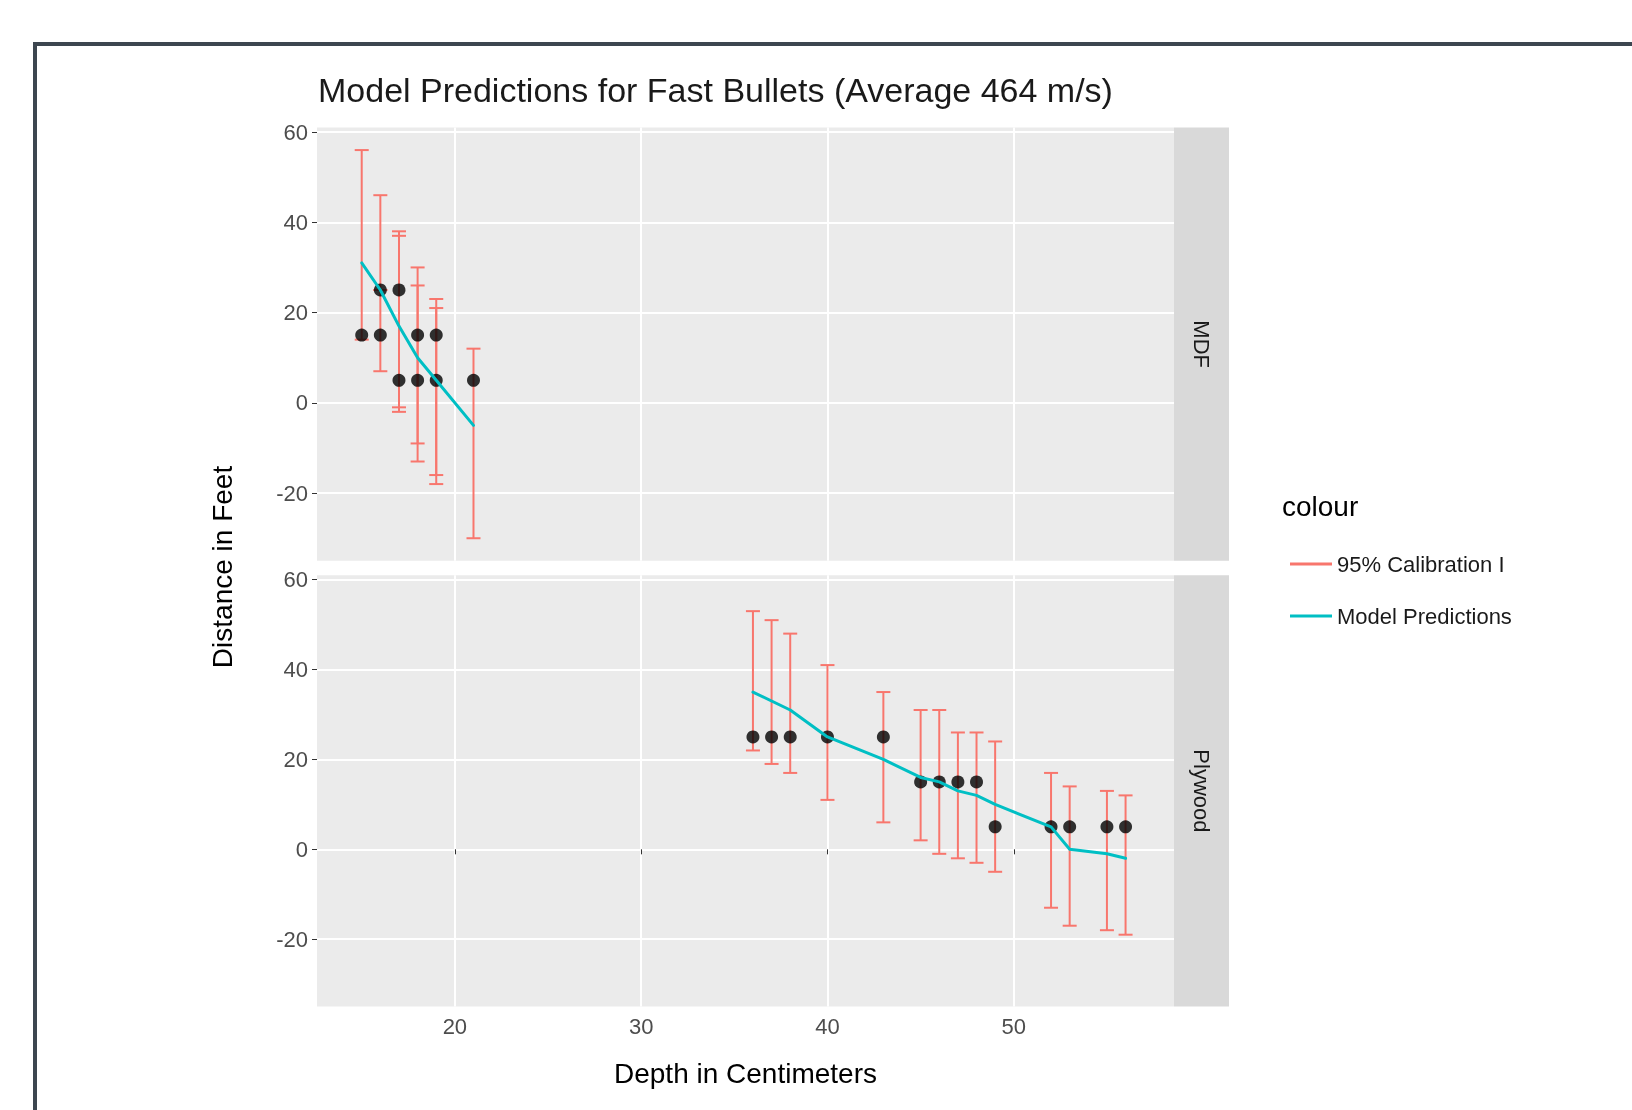 The width and height of the screenshot is (1632, 1110). I want to click on x-axis-title: Depth in Centimeters, so click(745, 1073).